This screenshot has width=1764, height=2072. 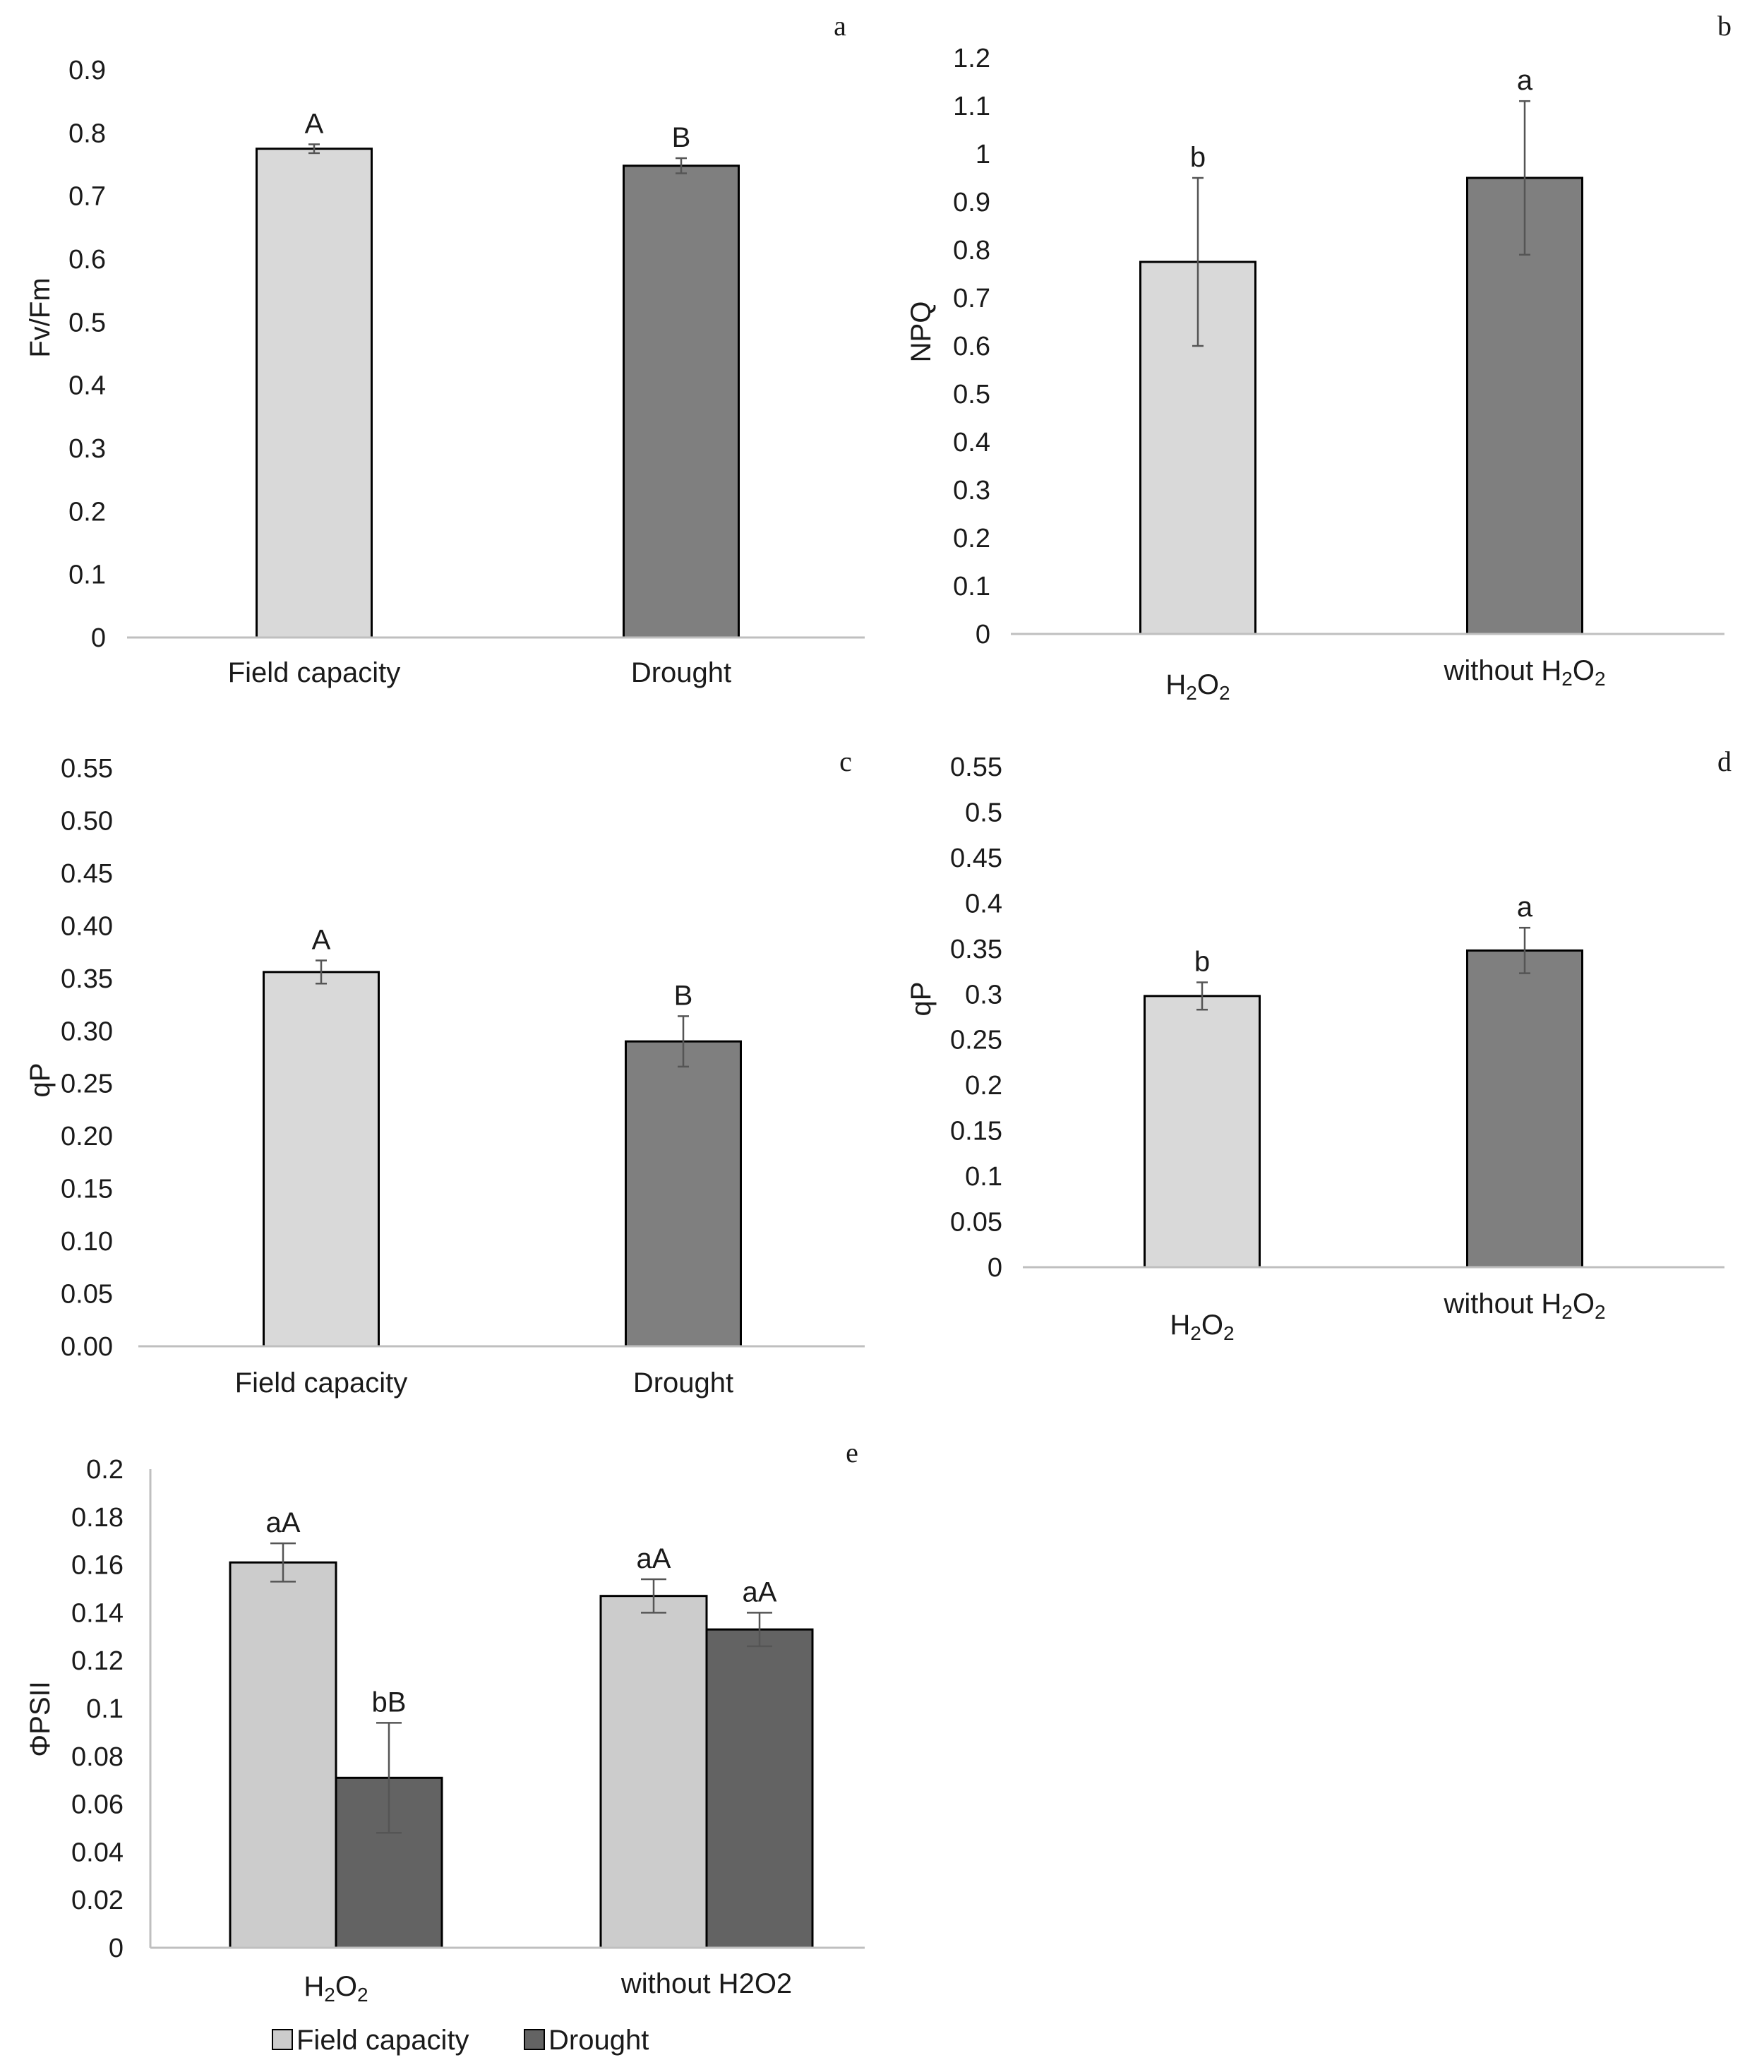 I want to click on y-tick-label: 0.35, so click(x=976, y=949).